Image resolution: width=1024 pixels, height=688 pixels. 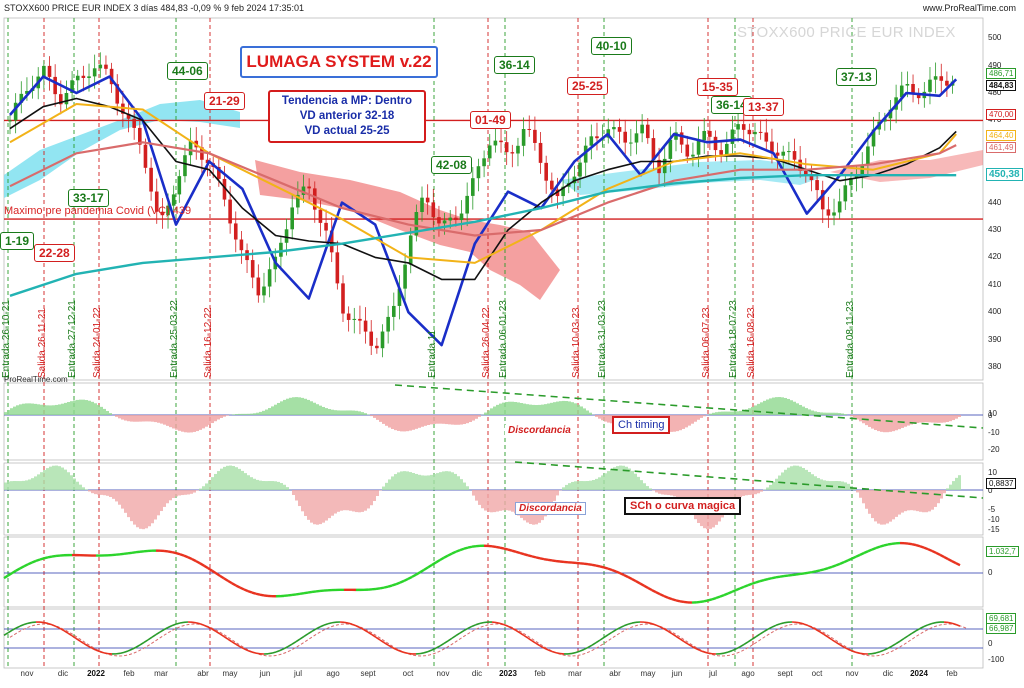 I want to click on osc1-tick-2: -10, so click(x=994, y=432).